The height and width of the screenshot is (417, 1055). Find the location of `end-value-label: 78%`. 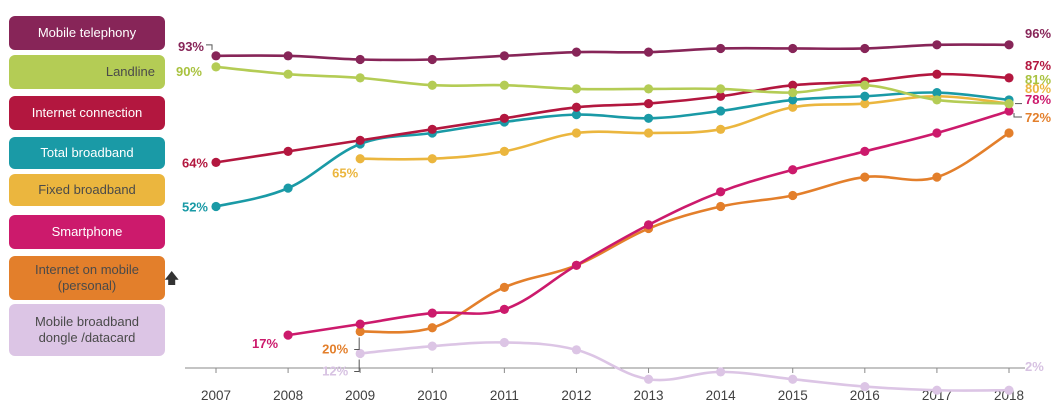

end-value-label: 78% is located at coordinates (1038, 99).